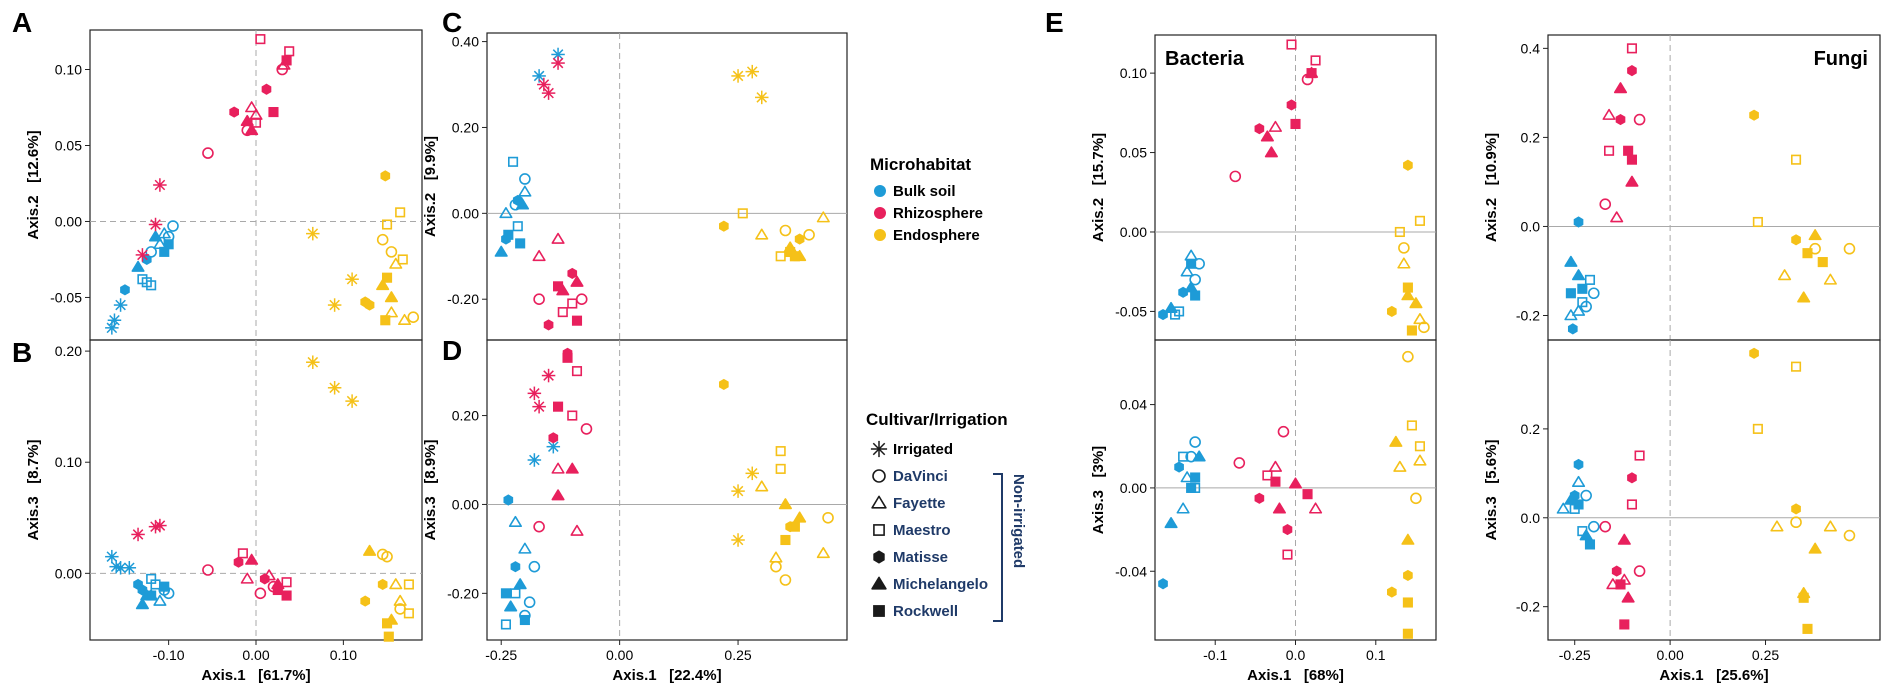 The image size is (1904, 687). I want to click on legend-cultivar-matisse: Matisse, so click(910, 557).